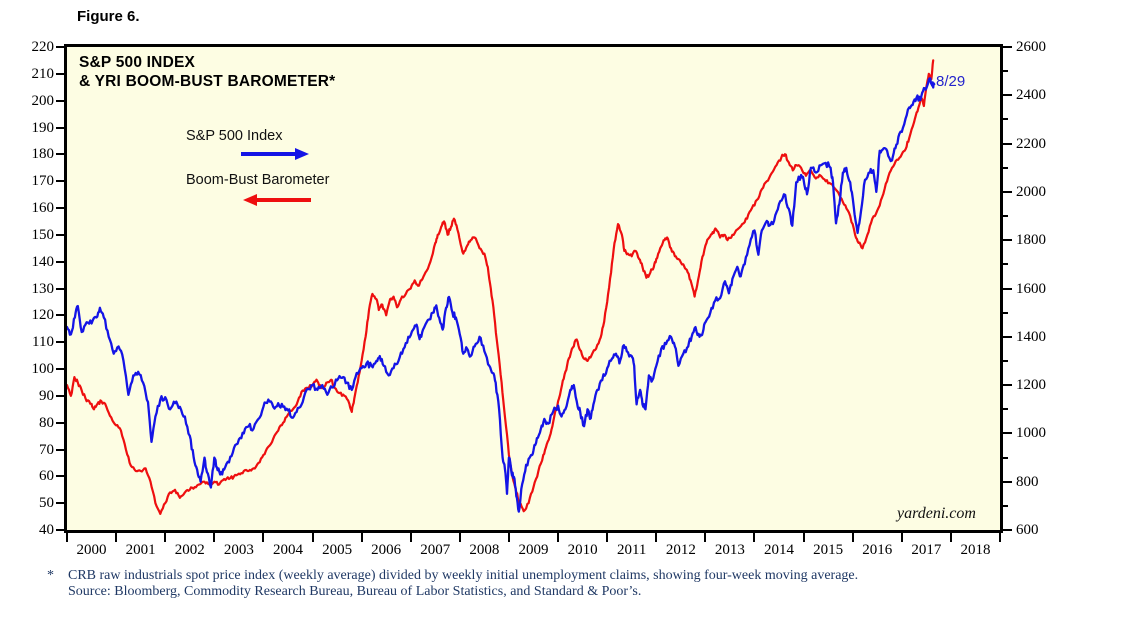  Describe the element at coordinates (43, 208) in the screenshot. I see `left-axis-tick-label: 160` at that location.